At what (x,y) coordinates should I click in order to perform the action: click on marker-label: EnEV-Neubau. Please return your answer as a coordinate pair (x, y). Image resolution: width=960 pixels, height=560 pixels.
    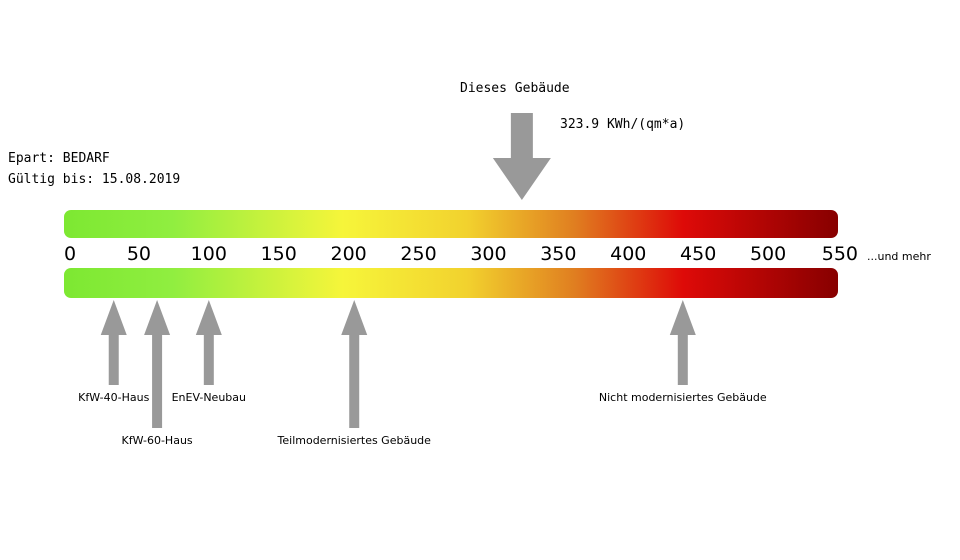
    Looking at the image, I should click on (209, 397).